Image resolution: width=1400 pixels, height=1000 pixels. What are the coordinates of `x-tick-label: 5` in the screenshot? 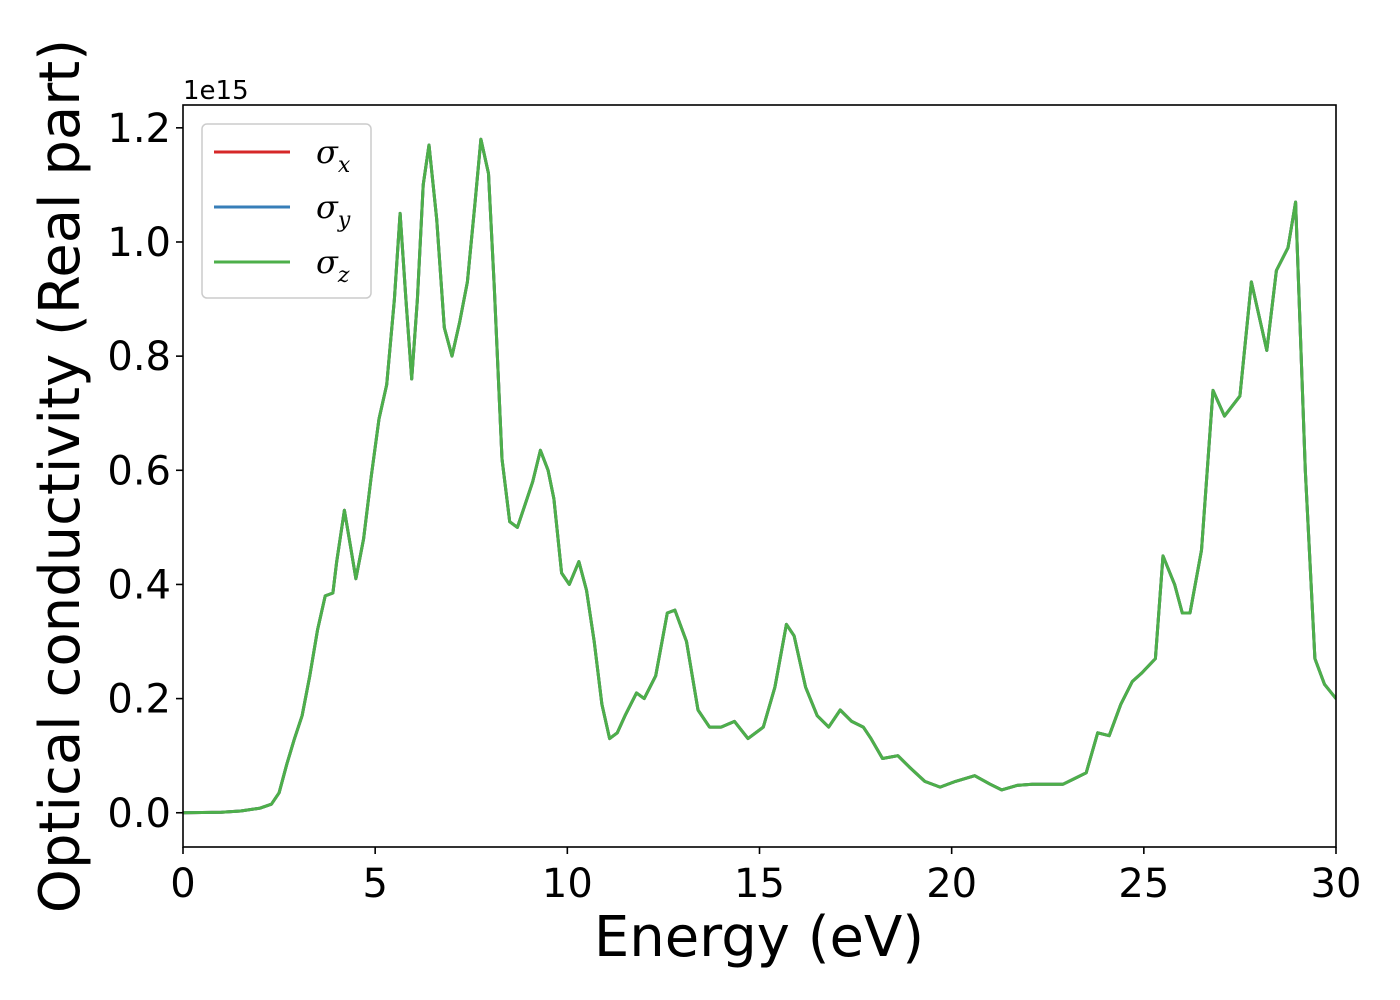 It's located at (374, 884).